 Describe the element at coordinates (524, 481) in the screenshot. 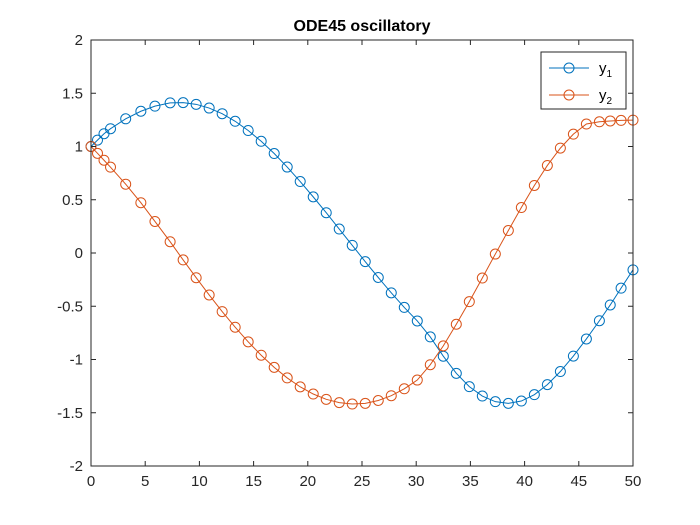

I see `x-tick-label: 40` at that location.